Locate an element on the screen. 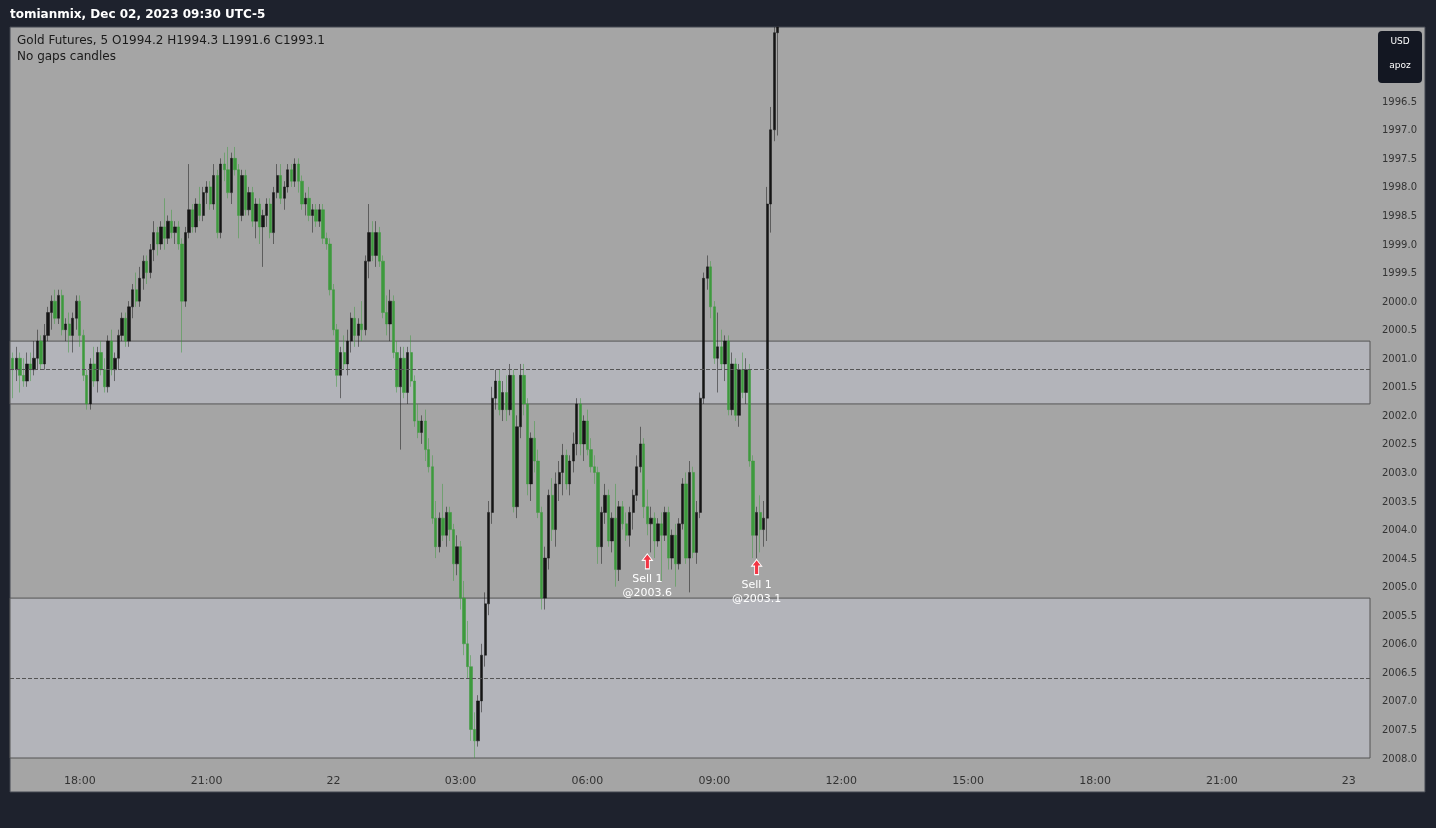  y-tick-label: 1998.5 is located at coordinates (1399, 215).